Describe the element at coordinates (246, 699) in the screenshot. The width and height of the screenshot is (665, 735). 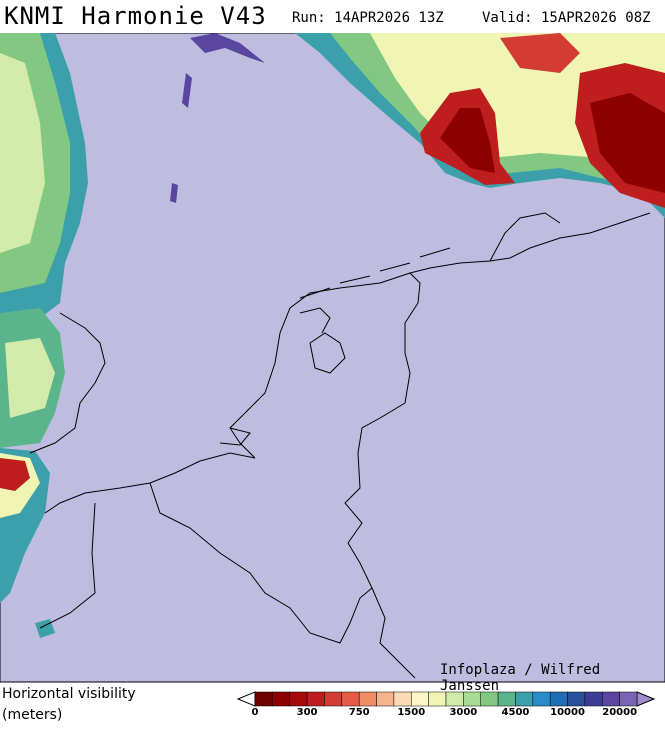
I see `colorbar-low-arrow` at that location.